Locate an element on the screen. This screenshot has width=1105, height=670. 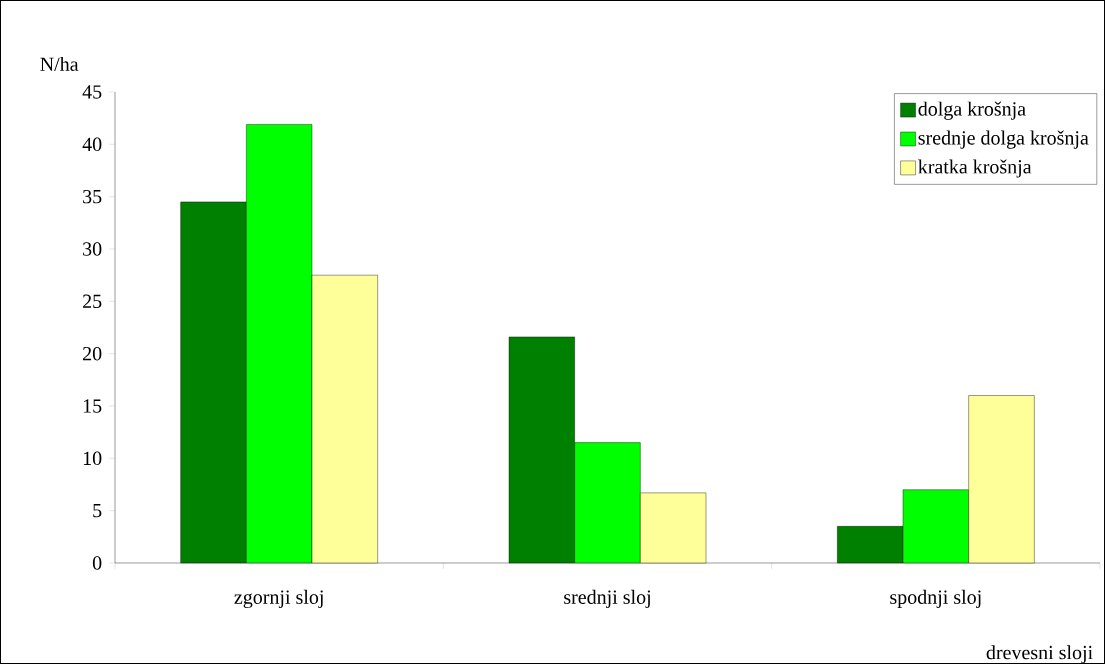
y-tick-label: 35 is located at coordinates (92, 196).